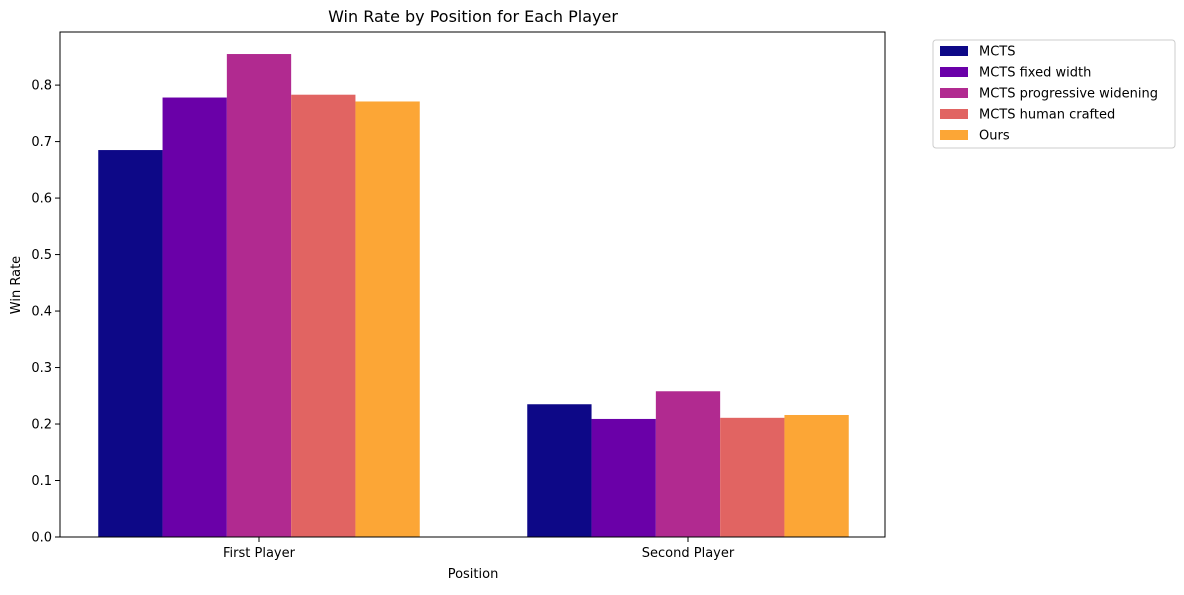  Describe the element at coordinates (41, 86) in the screenshot. I see `y-tick-label: 0.8` at that location.